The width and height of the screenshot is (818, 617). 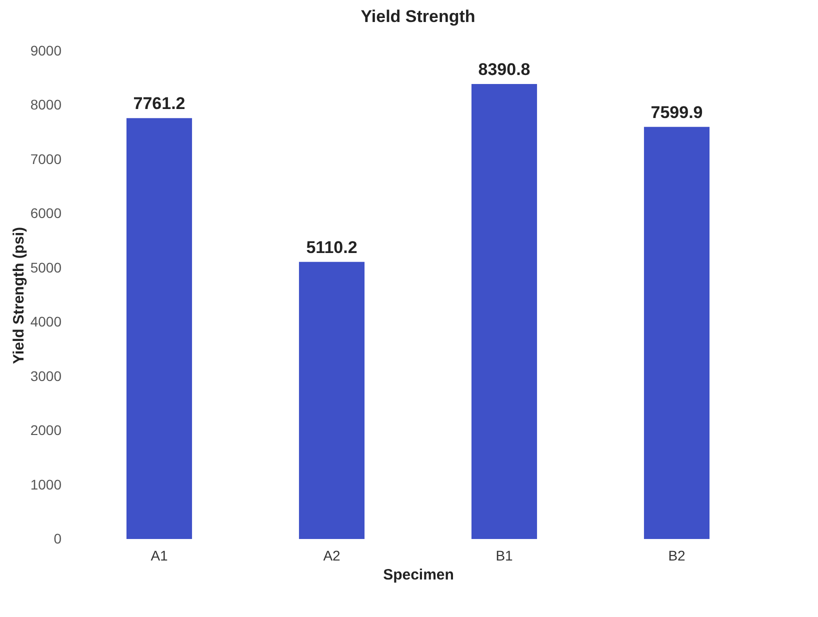 I want to click on y-tick-label: 9000, so click(x=46, y=50).